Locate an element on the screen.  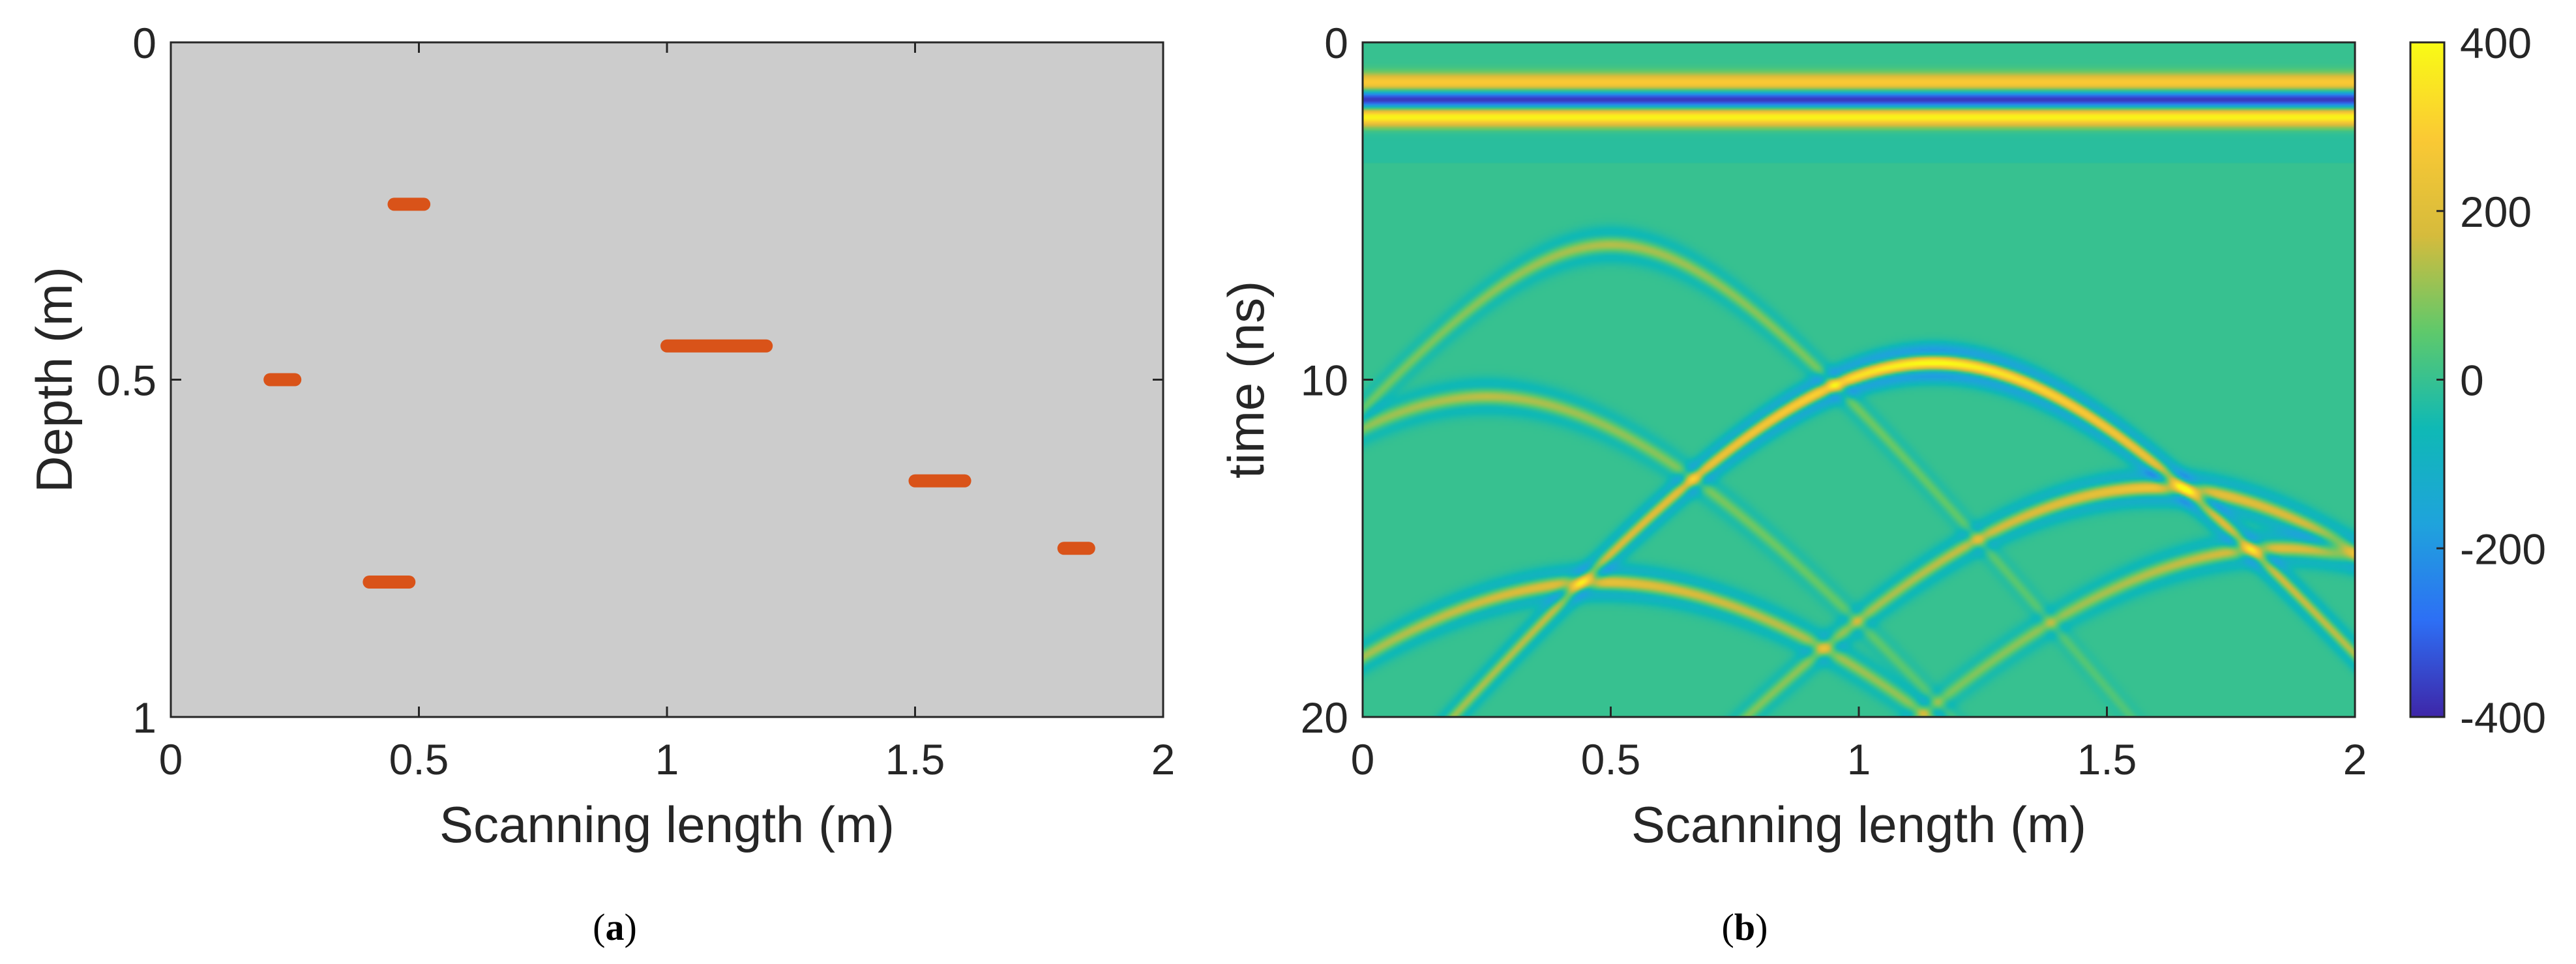
caption-b-open: ( is located at coordinates (1728, 927).